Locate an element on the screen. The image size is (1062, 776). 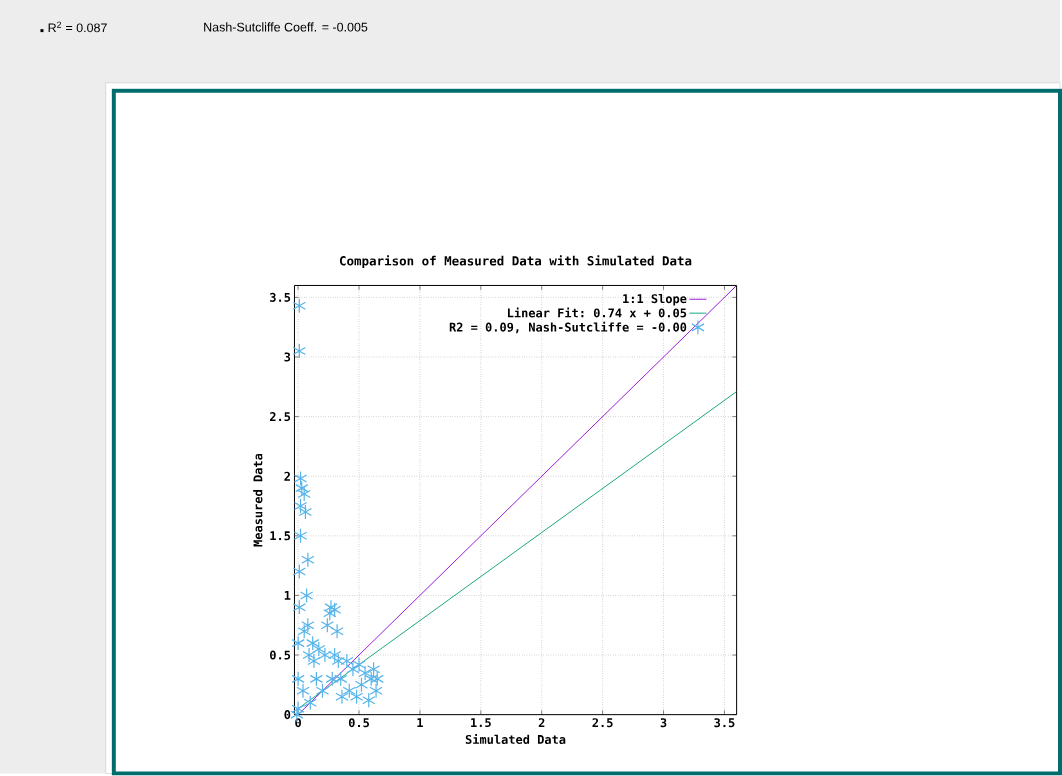
y-tick-label: 2 is located at coordinates (287, 476).